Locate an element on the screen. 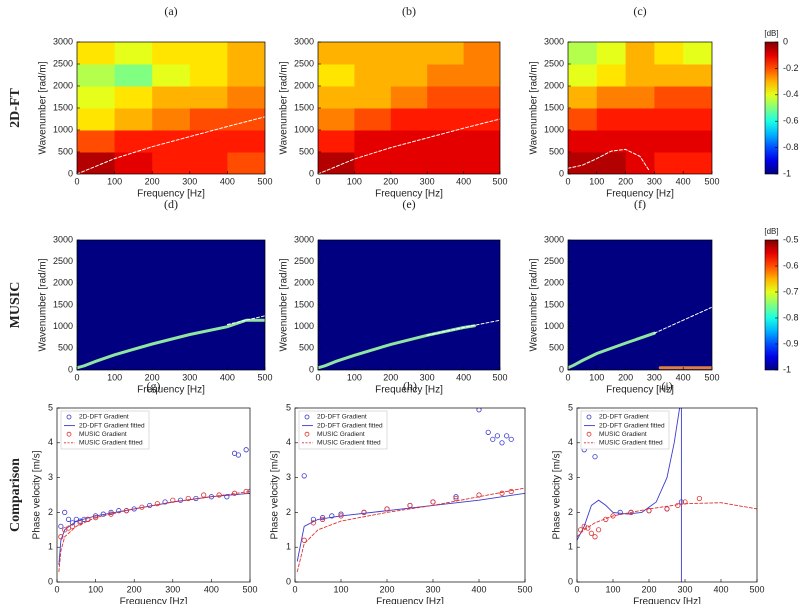 This screenshot has width=800, height=604. y-tick-label: 5 is located at coordinates (288, 407).